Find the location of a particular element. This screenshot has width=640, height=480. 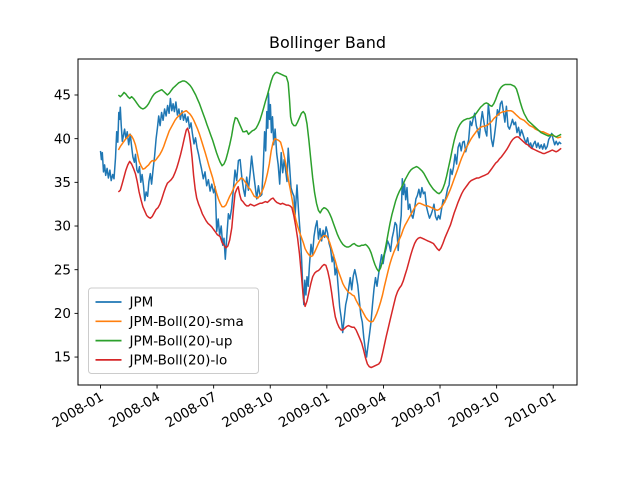

y-tick-label: 35 is located at coordinates (62, 183).